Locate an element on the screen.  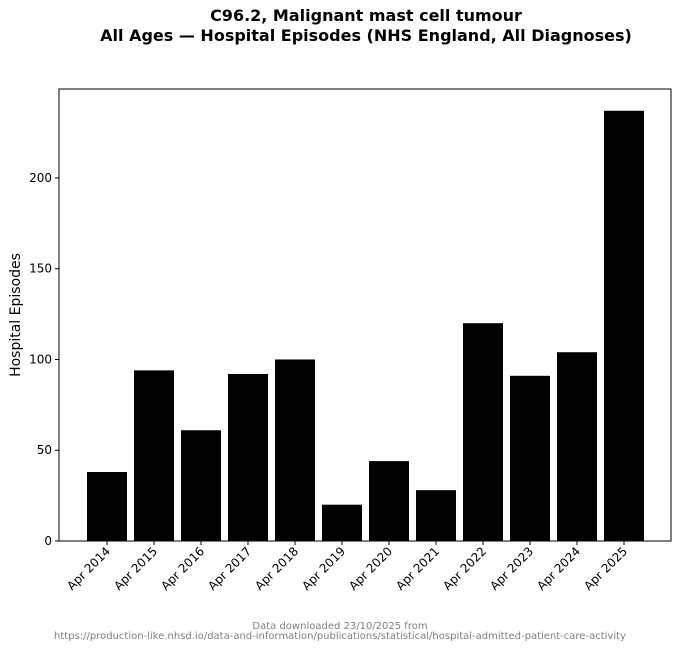
bar-apr-2016 is located at coordinates (201, 485).